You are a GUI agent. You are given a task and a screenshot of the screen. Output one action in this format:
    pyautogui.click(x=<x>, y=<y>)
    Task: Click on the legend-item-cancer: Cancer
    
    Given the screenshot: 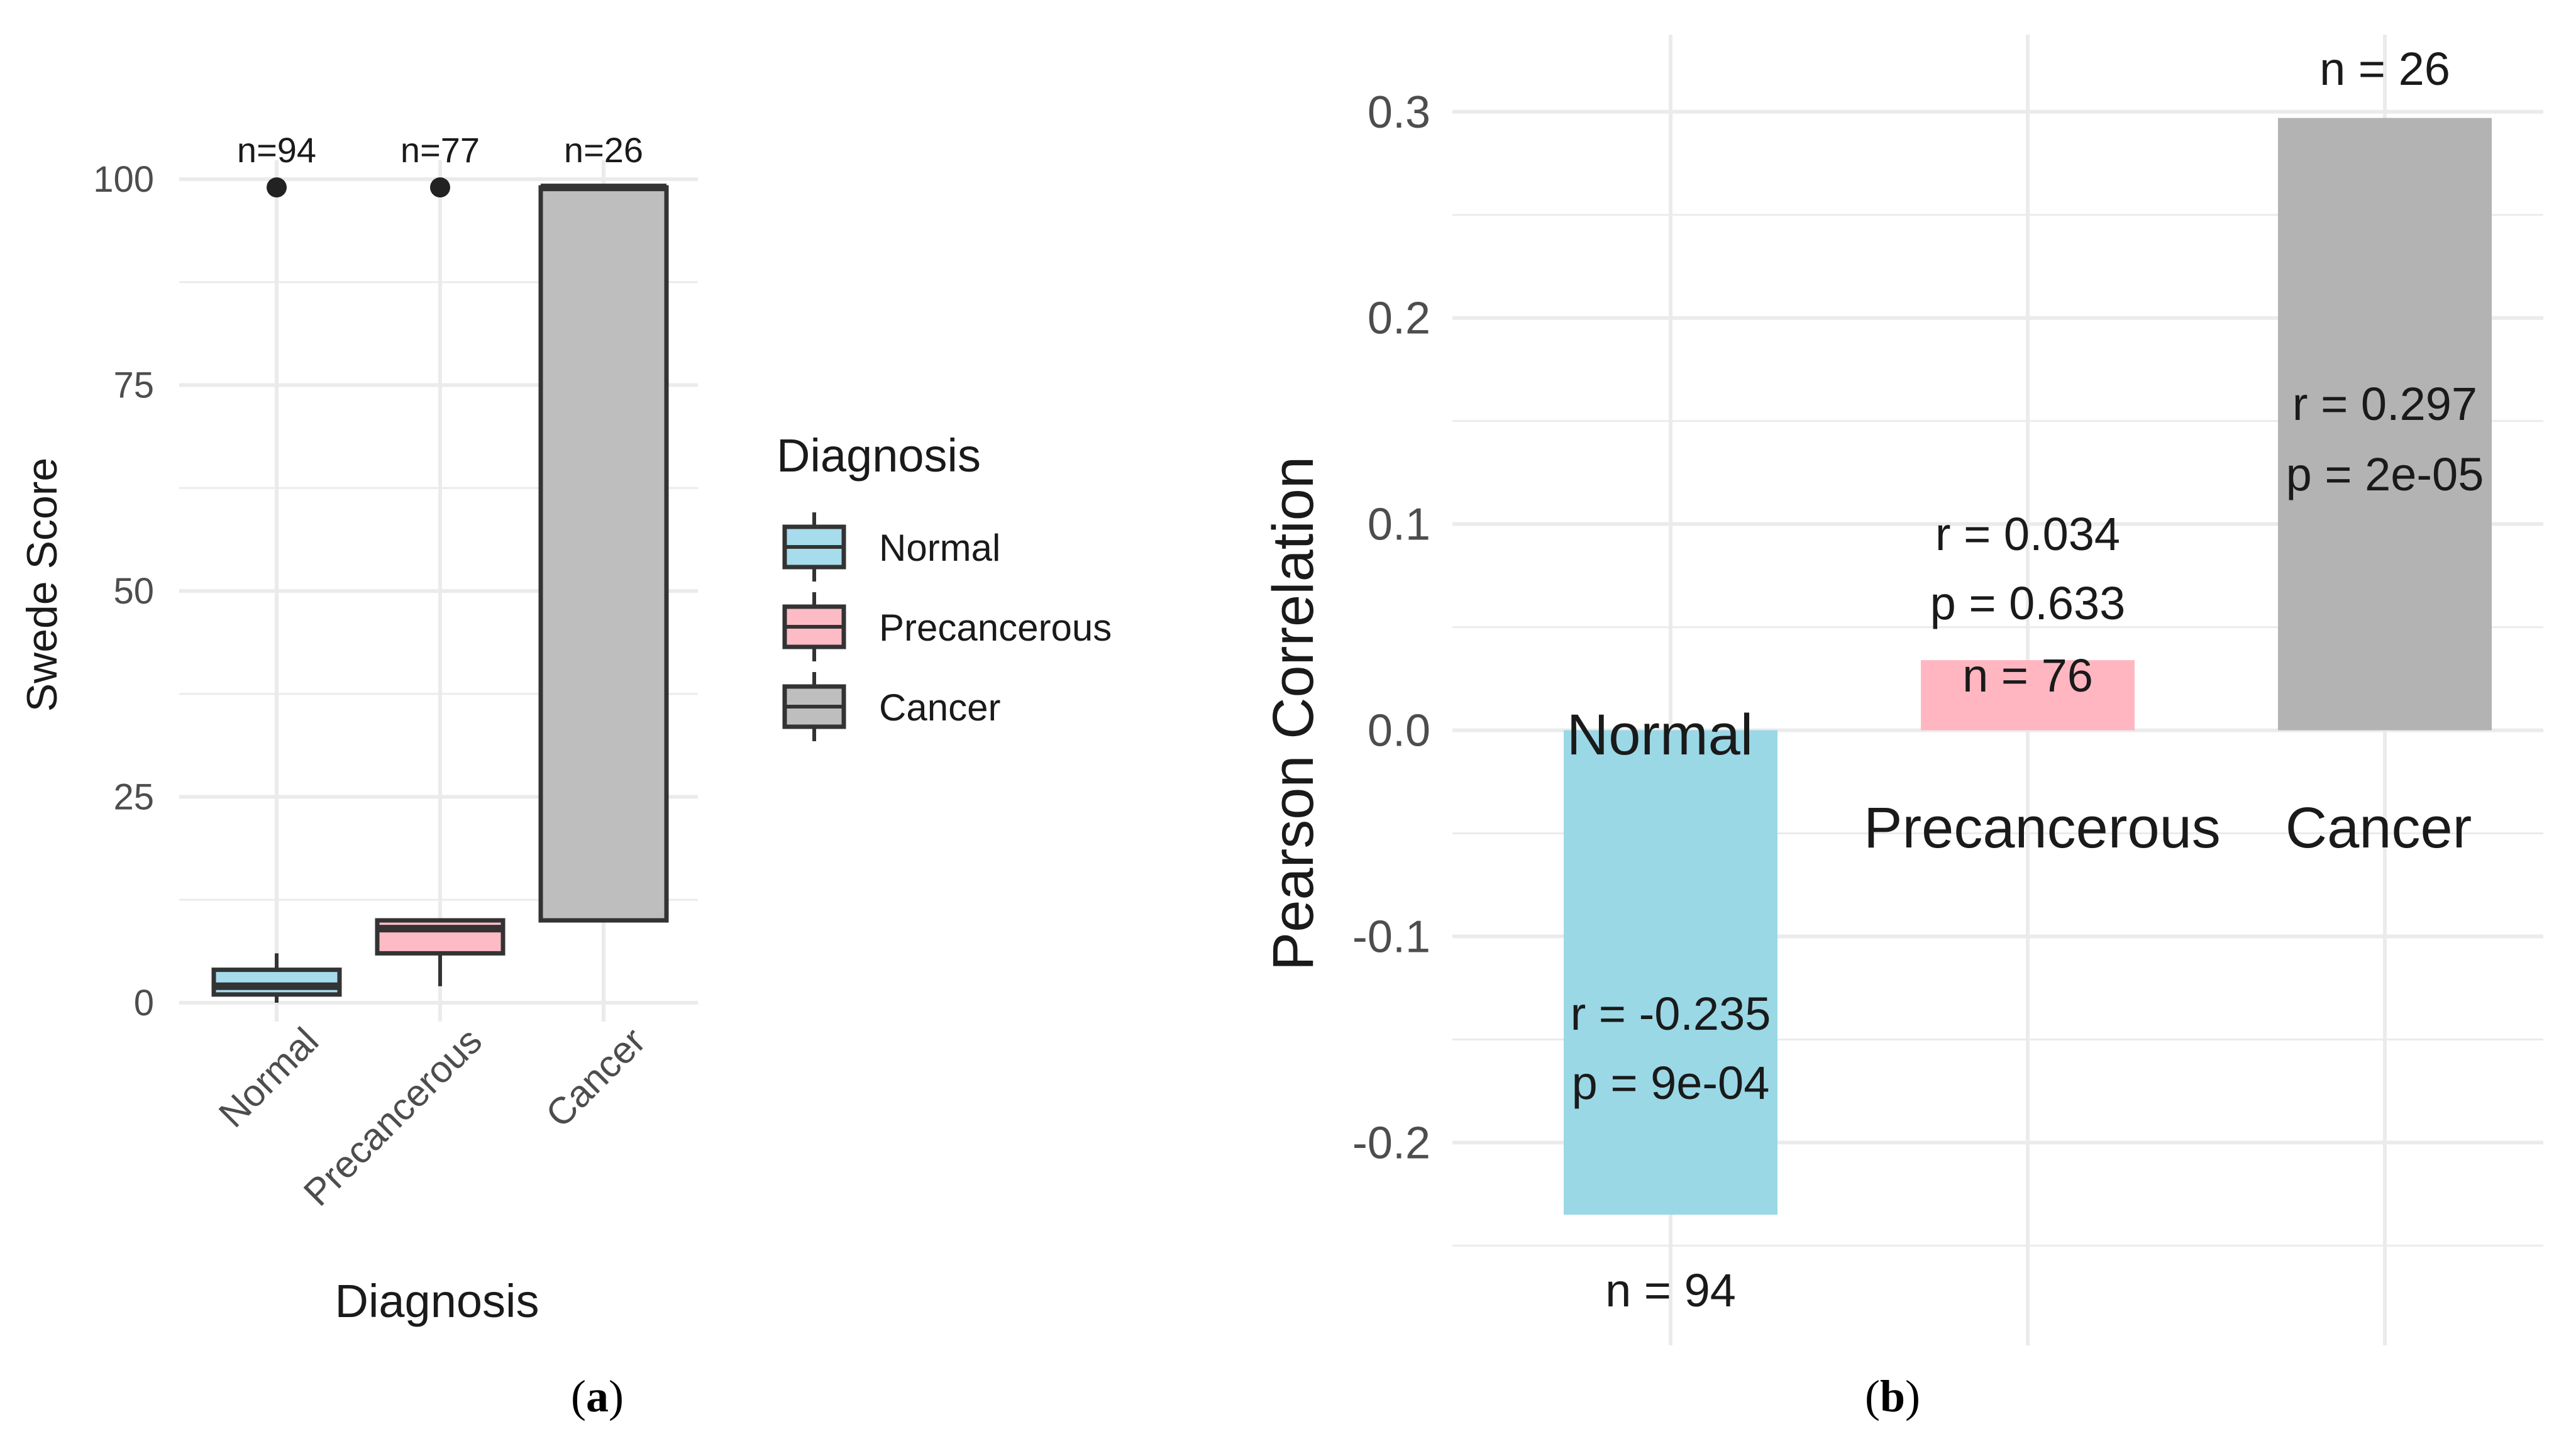 What is the action you would take?
    pyautogui.click(x=891, y=707)
    